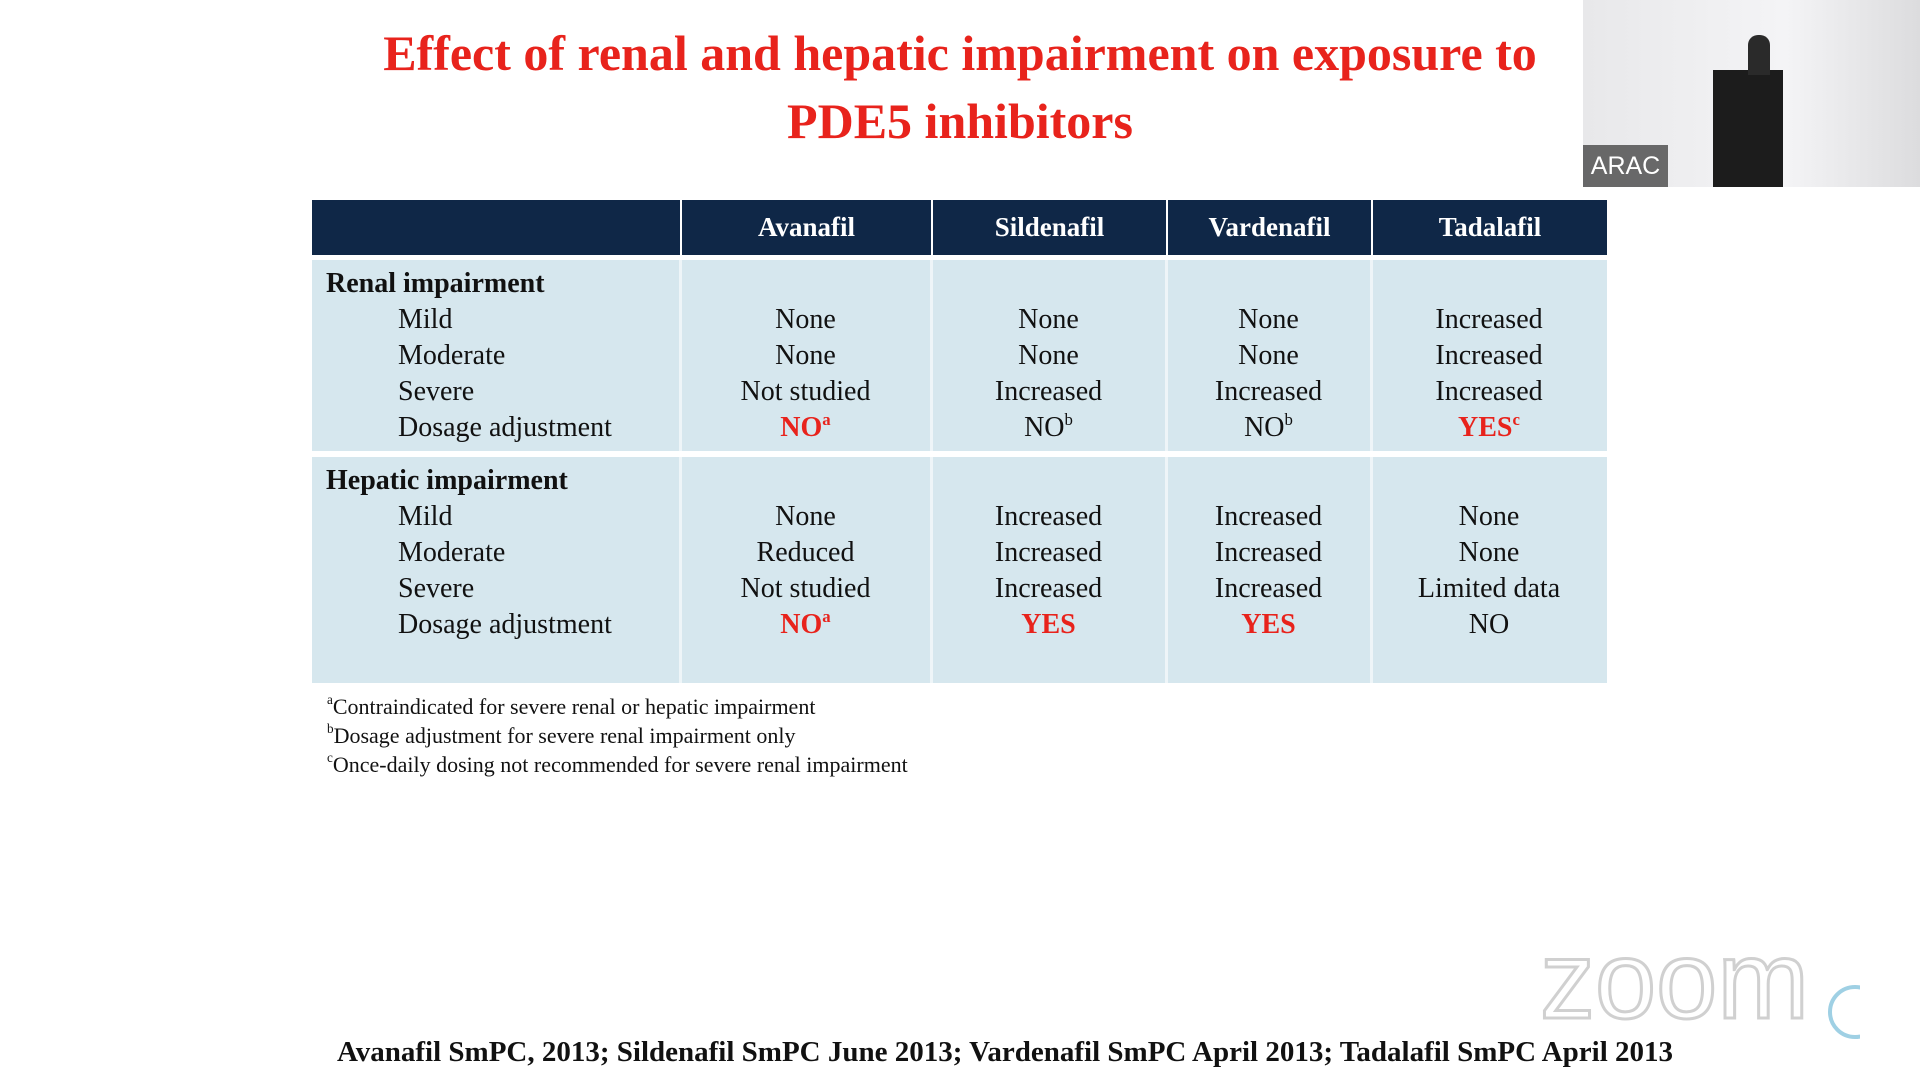 The width and height of the screenshot is (1920, 1080). I want to click on header-row, so click(959, 227).